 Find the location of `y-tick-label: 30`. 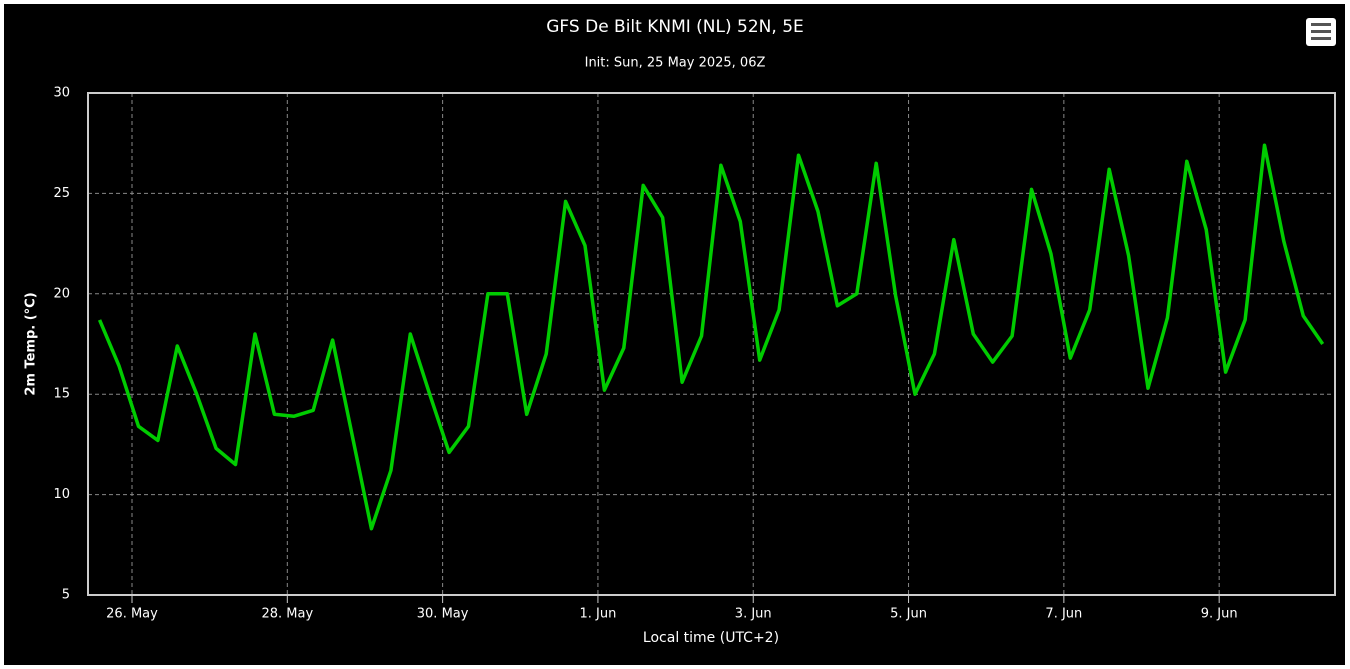

y-tick-label: 30 is located at coordinates (61, 93).